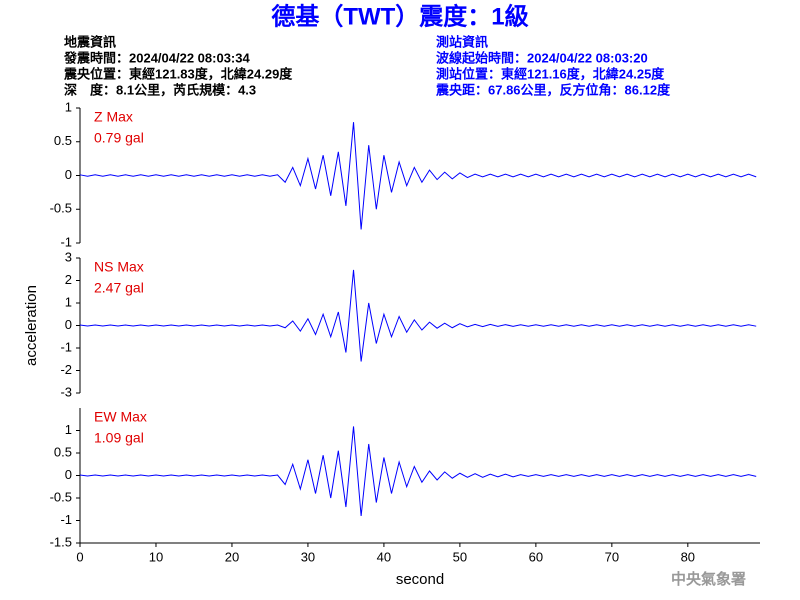  What do you see at coordinates (460, 556) in the screenshot?
I see `x-tick-label: 50` at bounding box center [460, 556].